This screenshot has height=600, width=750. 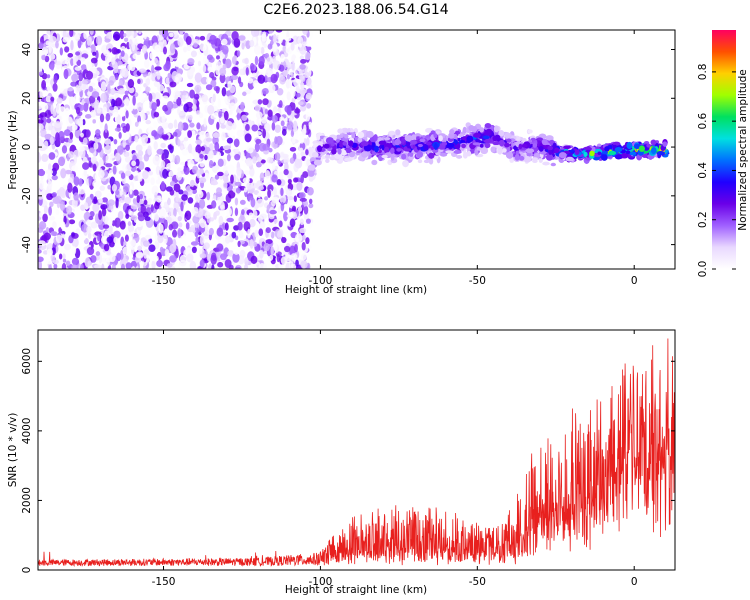 What do you see at coordinates (27, 49) in the screenshot?
I see `y-tick-label: 40` at bounding box center [27, 49].